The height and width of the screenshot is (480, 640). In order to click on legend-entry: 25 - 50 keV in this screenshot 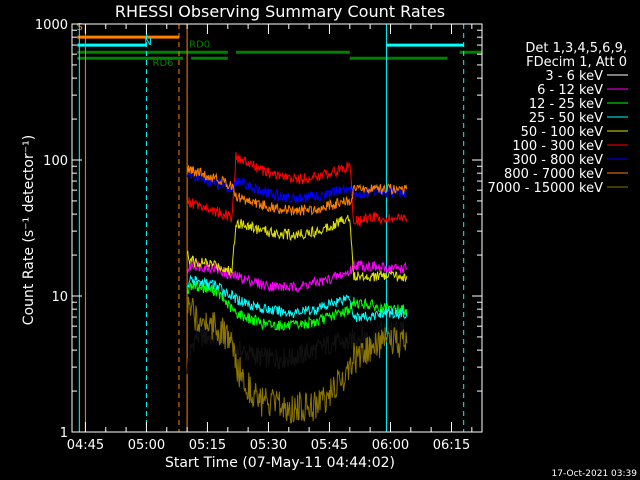, I will do `click(566, 118)`.